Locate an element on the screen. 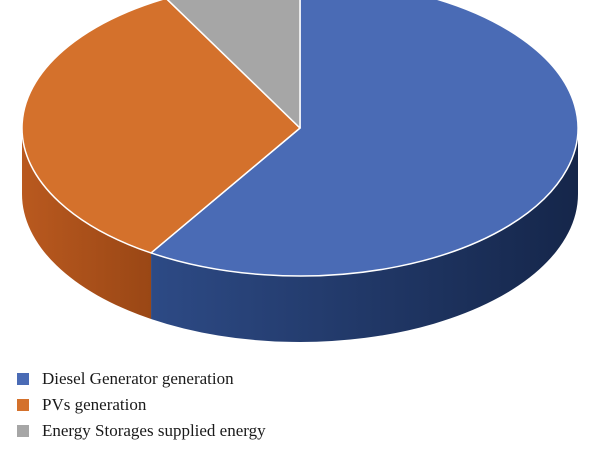  legend-label-energy-storages: Energy Storages supplied energy is located at coordinates (154, 430).